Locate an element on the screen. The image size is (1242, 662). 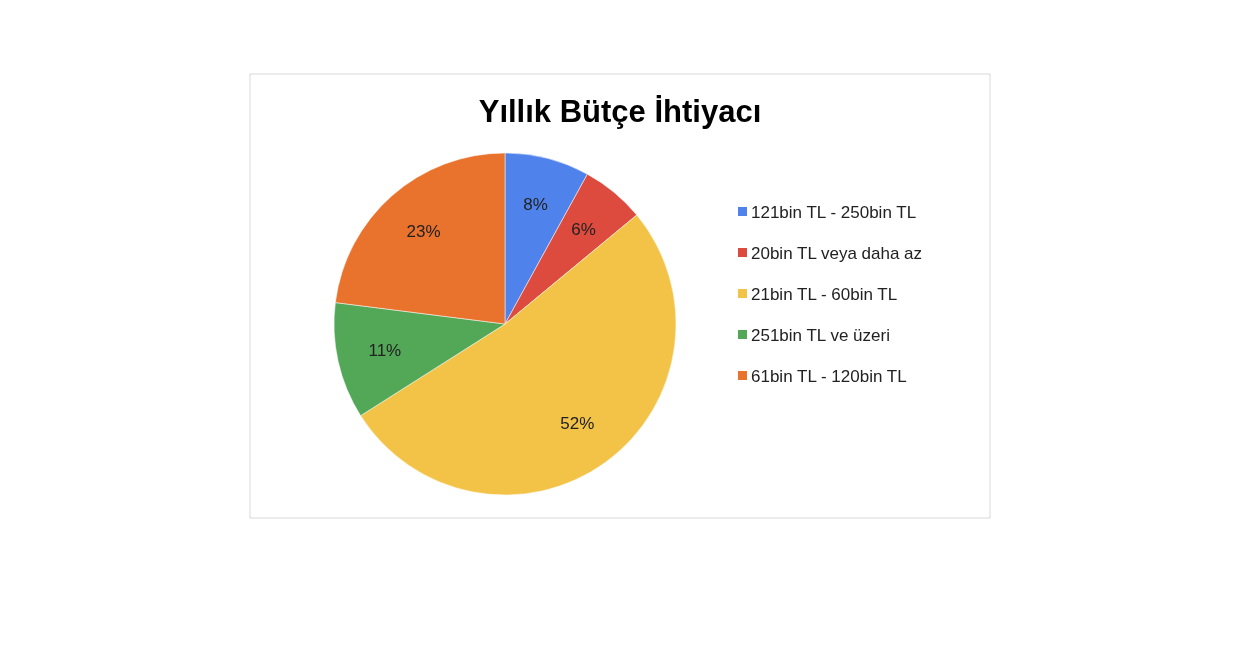
data-label: 11% is located at coordinates (385, 351).